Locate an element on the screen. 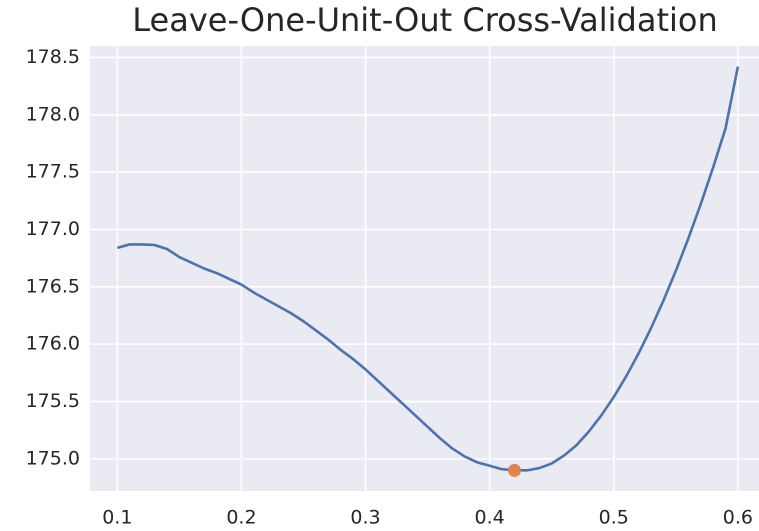  y-tick-label: 175.5 is located at coordinates (53, 401).